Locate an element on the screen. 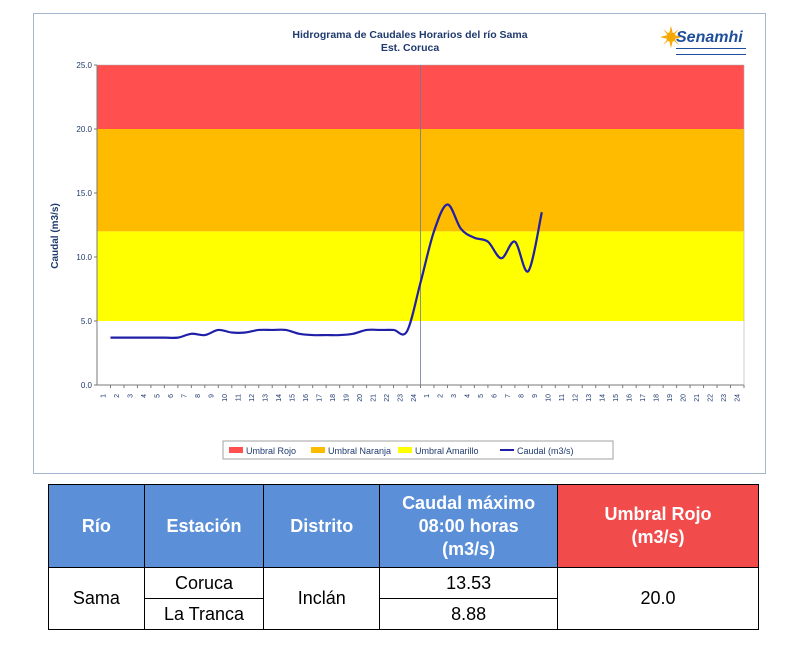 The width and height of the screenshot is (803, 650). series-line-caudal is located at coordinates (326, 271).